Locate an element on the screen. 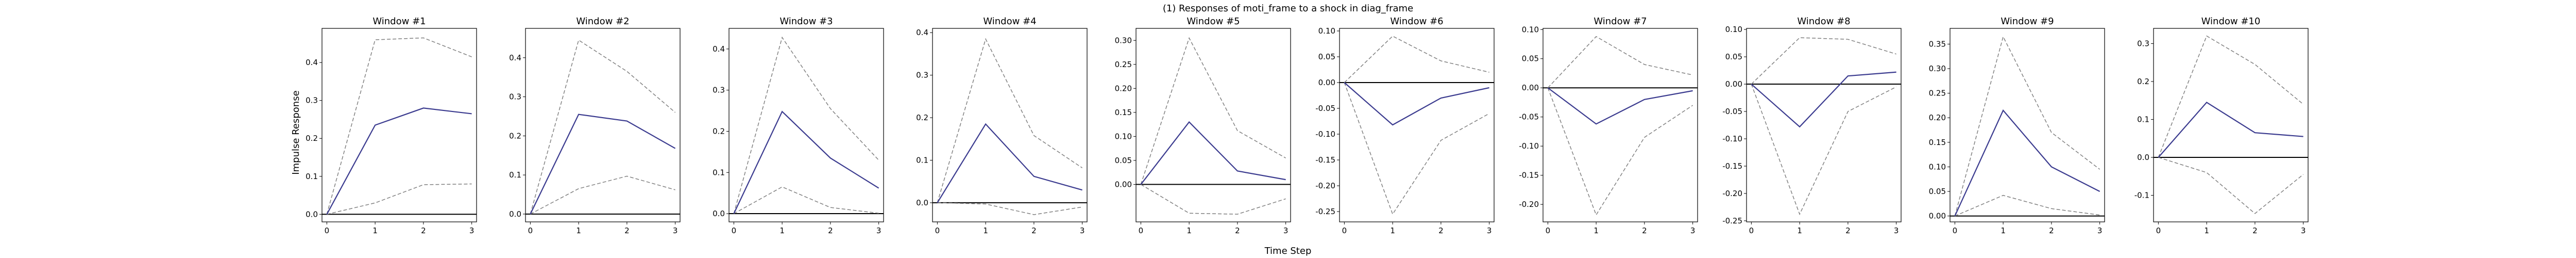 The width and height of the screenshot is (2576, 258). panel-title: Window #5 is located at coordinates (1214, 21).